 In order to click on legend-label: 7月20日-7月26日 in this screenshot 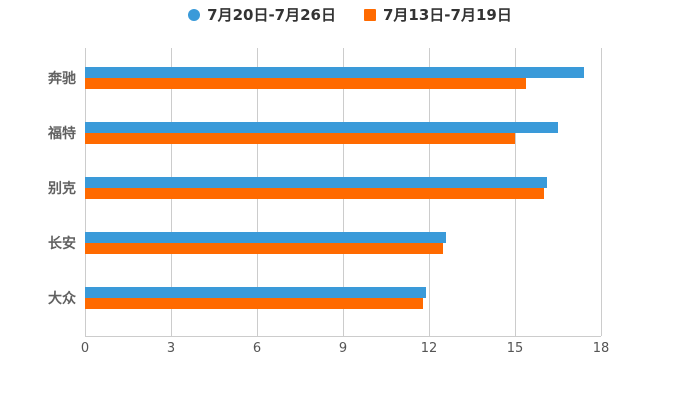, I will do `click(271, 15)`.